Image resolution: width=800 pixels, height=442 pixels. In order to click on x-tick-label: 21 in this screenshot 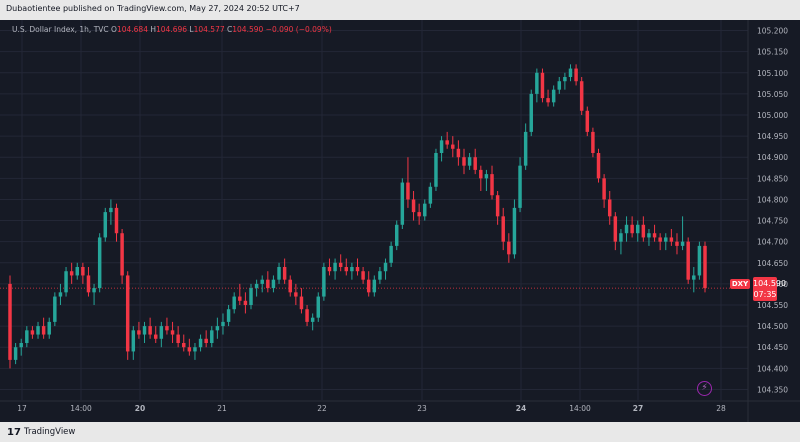, I will do `click(222, 408)`.